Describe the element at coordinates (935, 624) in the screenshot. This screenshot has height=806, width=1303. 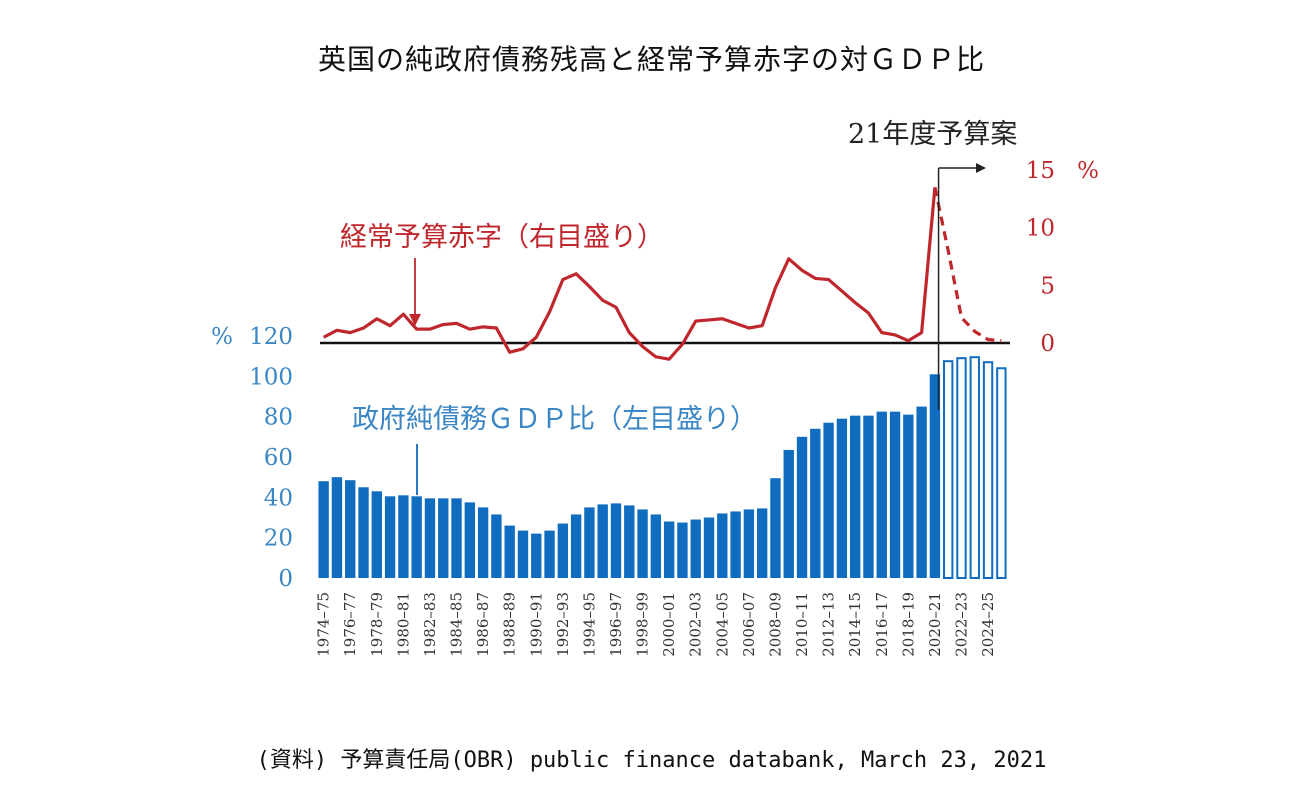
I see `category-tick-label: 2020–21` at that location.